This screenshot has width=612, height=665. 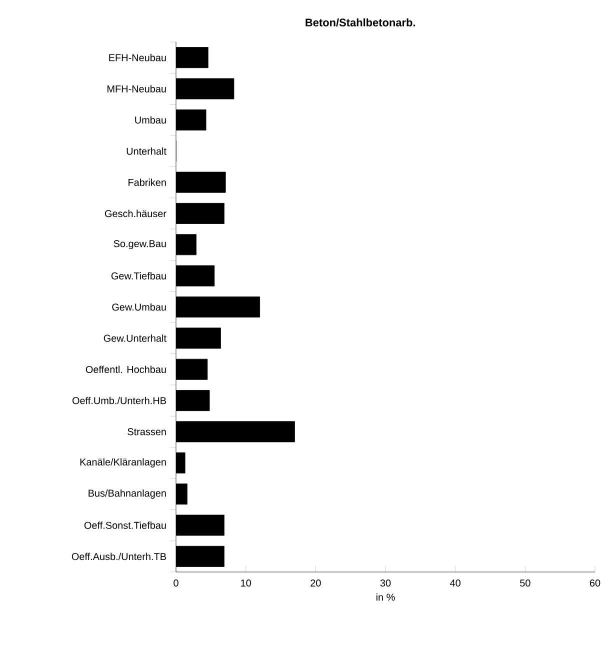 What do you see at coordinates (315, 583) in the screenshot?
I see `x-tick-label: 20` at bounding box center [315, 583].